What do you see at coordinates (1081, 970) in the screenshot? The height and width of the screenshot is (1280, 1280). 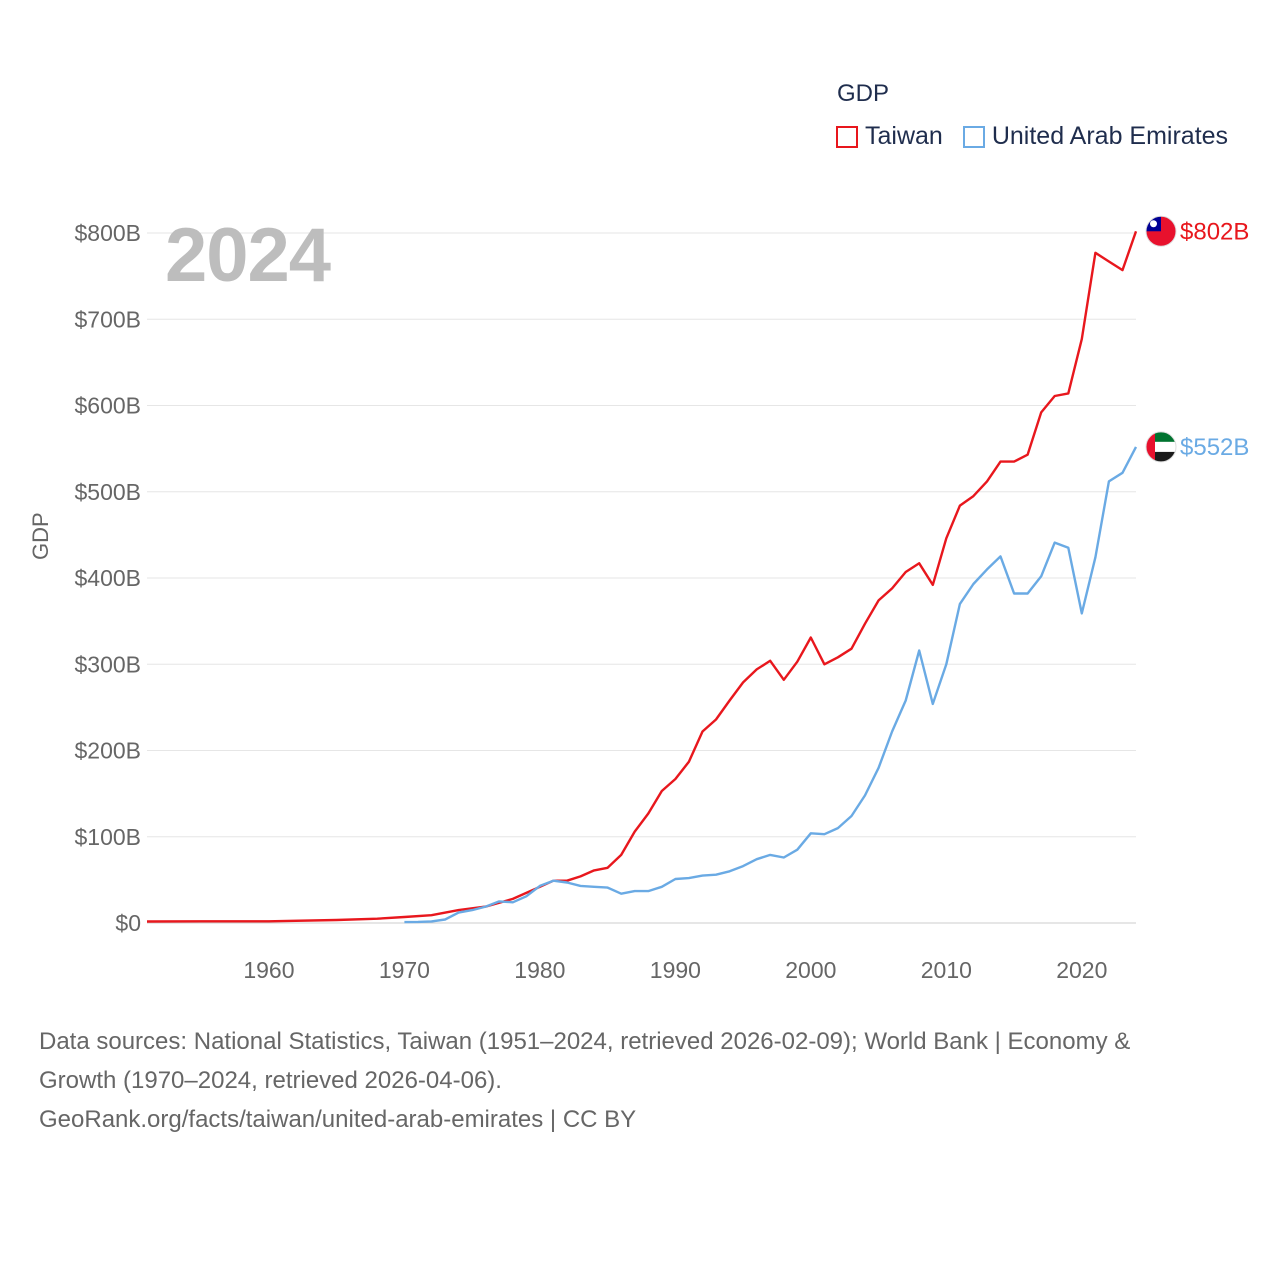 I see `x-tick-label: 2020` at bounding box center [1081, 970].